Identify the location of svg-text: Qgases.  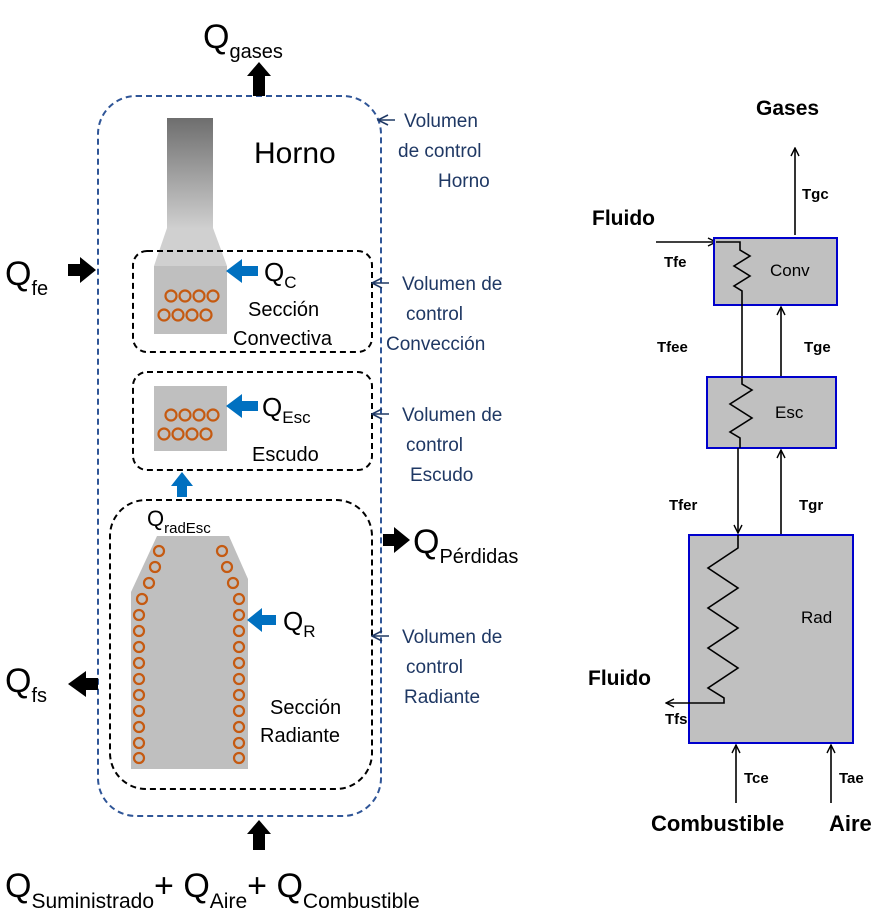
(243, 40).